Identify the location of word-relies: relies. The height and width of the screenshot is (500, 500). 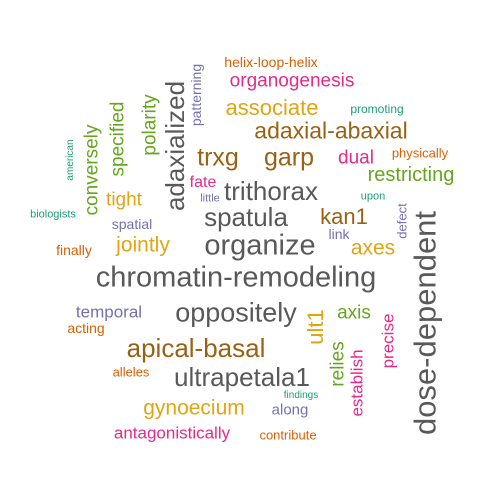
(338, 364).